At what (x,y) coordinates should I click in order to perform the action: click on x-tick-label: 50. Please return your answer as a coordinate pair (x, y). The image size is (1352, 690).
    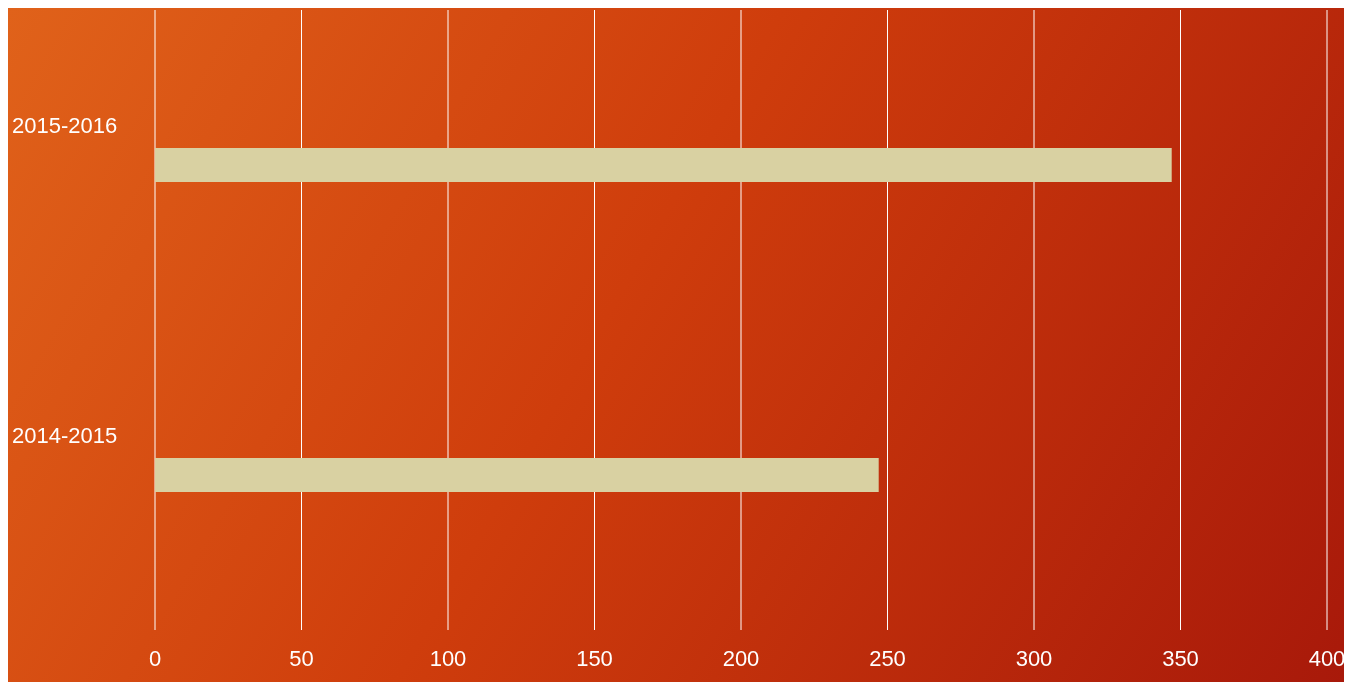
    Looking at the image, I should click on (301, 658).